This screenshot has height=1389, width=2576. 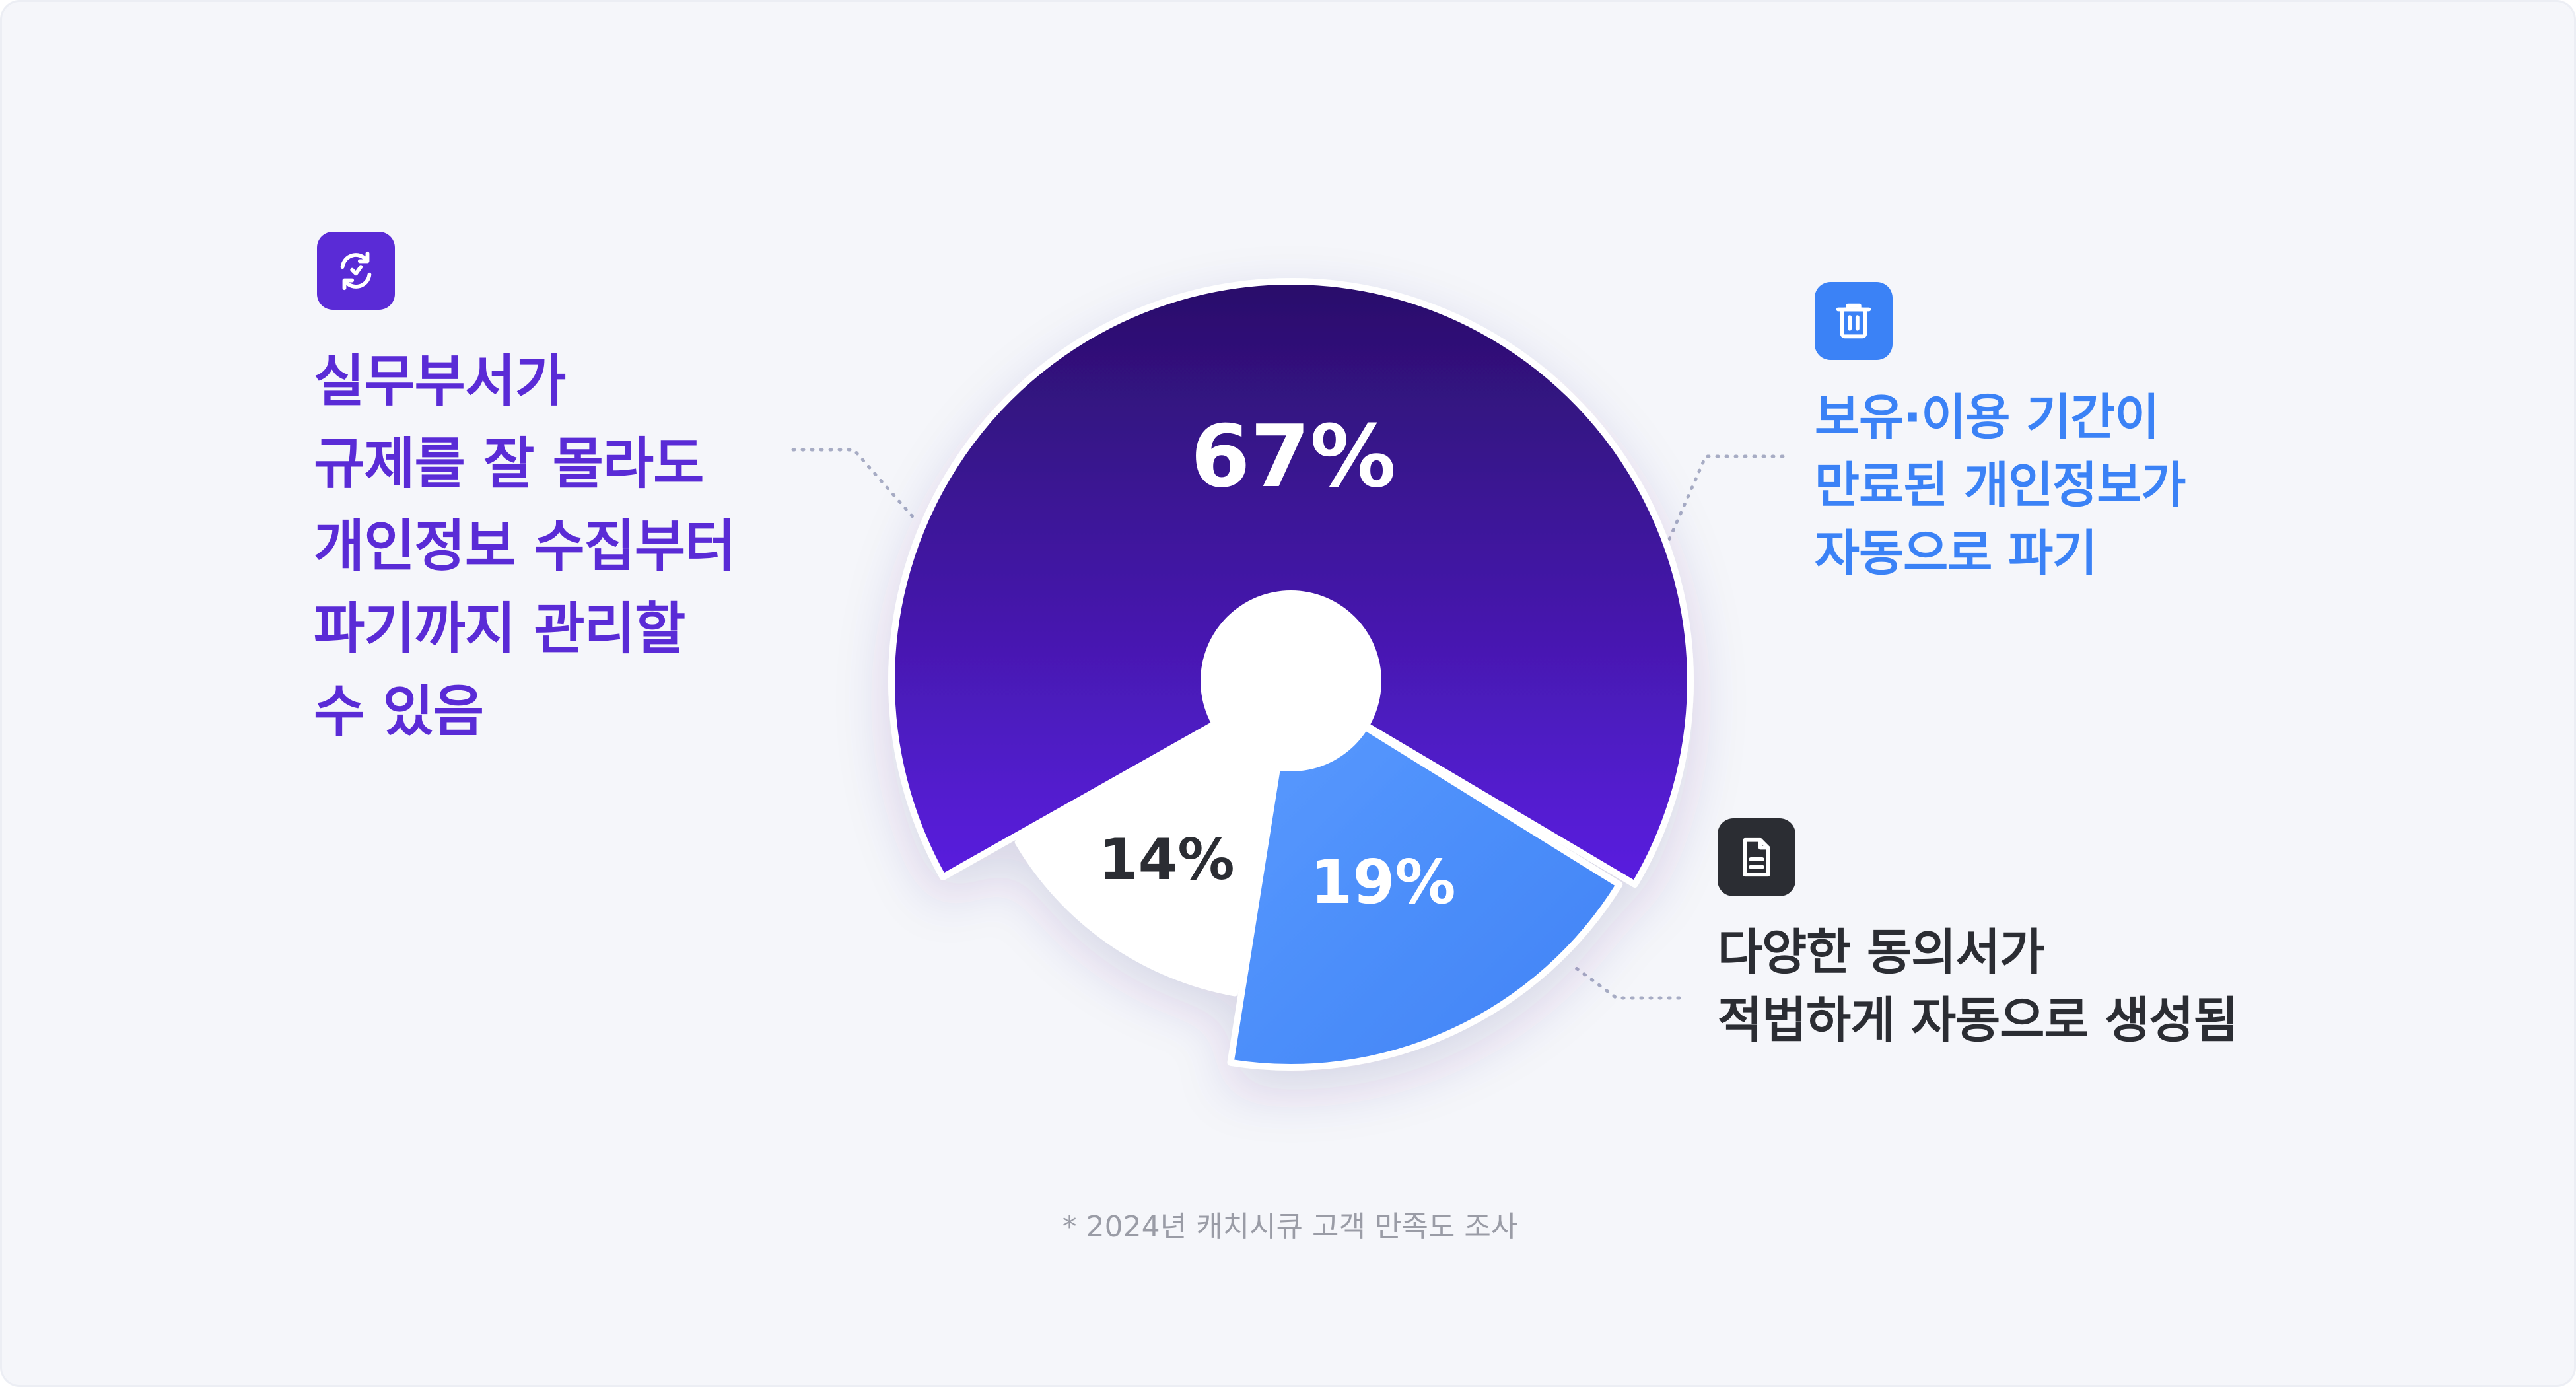 What do you see at coordinates (1294, 456) in the screenshot?
I see `slice-67-value-label: 67%` at bounding box center [1294, 456].